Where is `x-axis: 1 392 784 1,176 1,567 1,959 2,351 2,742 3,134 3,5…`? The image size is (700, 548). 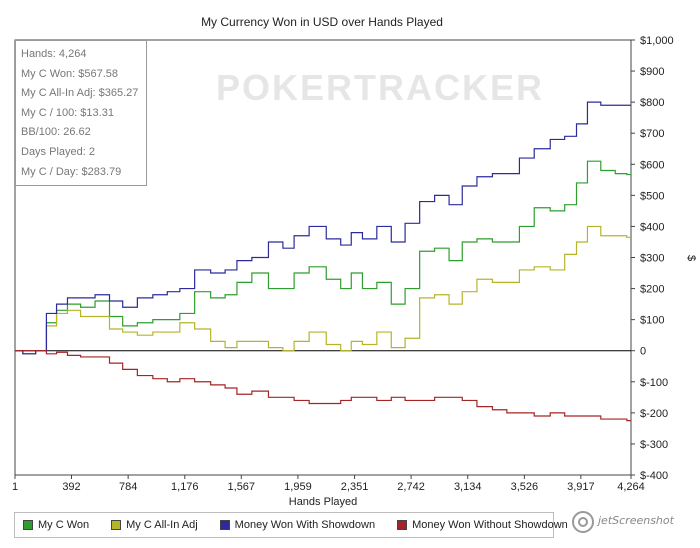 x-axis: 1 392 784 1,176 1,567 1,959 2,351 2,742 3,134 3,5… is located at coordinates (328, 484).